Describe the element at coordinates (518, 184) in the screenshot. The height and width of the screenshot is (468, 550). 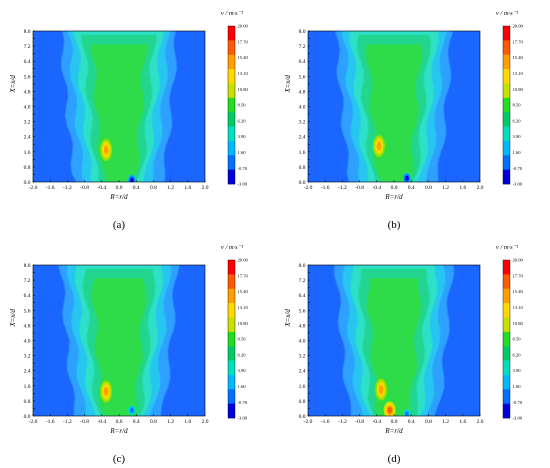
I see `colorbar-tick-label: -3.00` at that location.